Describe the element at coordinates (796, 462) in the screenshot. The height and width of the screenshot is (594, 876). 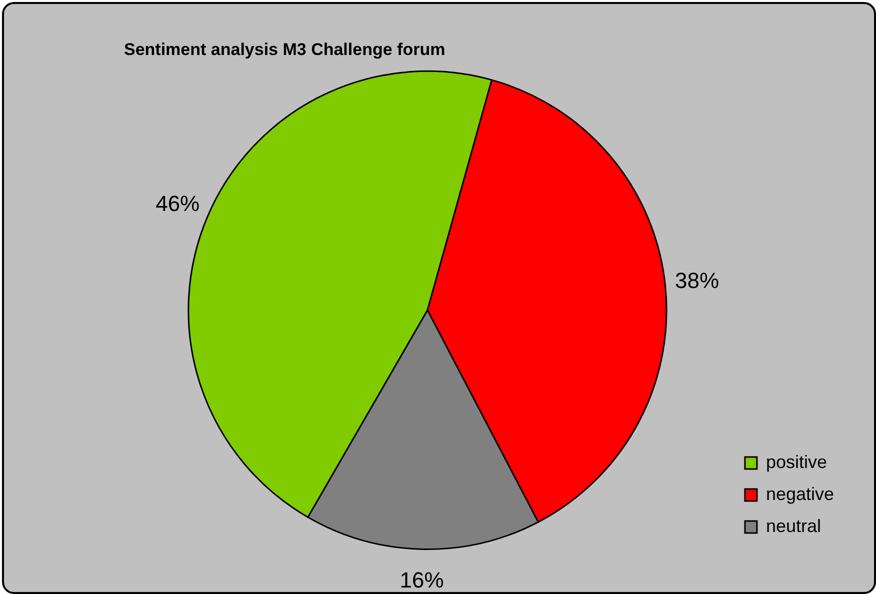
I see `legend-label: positive` at that location.